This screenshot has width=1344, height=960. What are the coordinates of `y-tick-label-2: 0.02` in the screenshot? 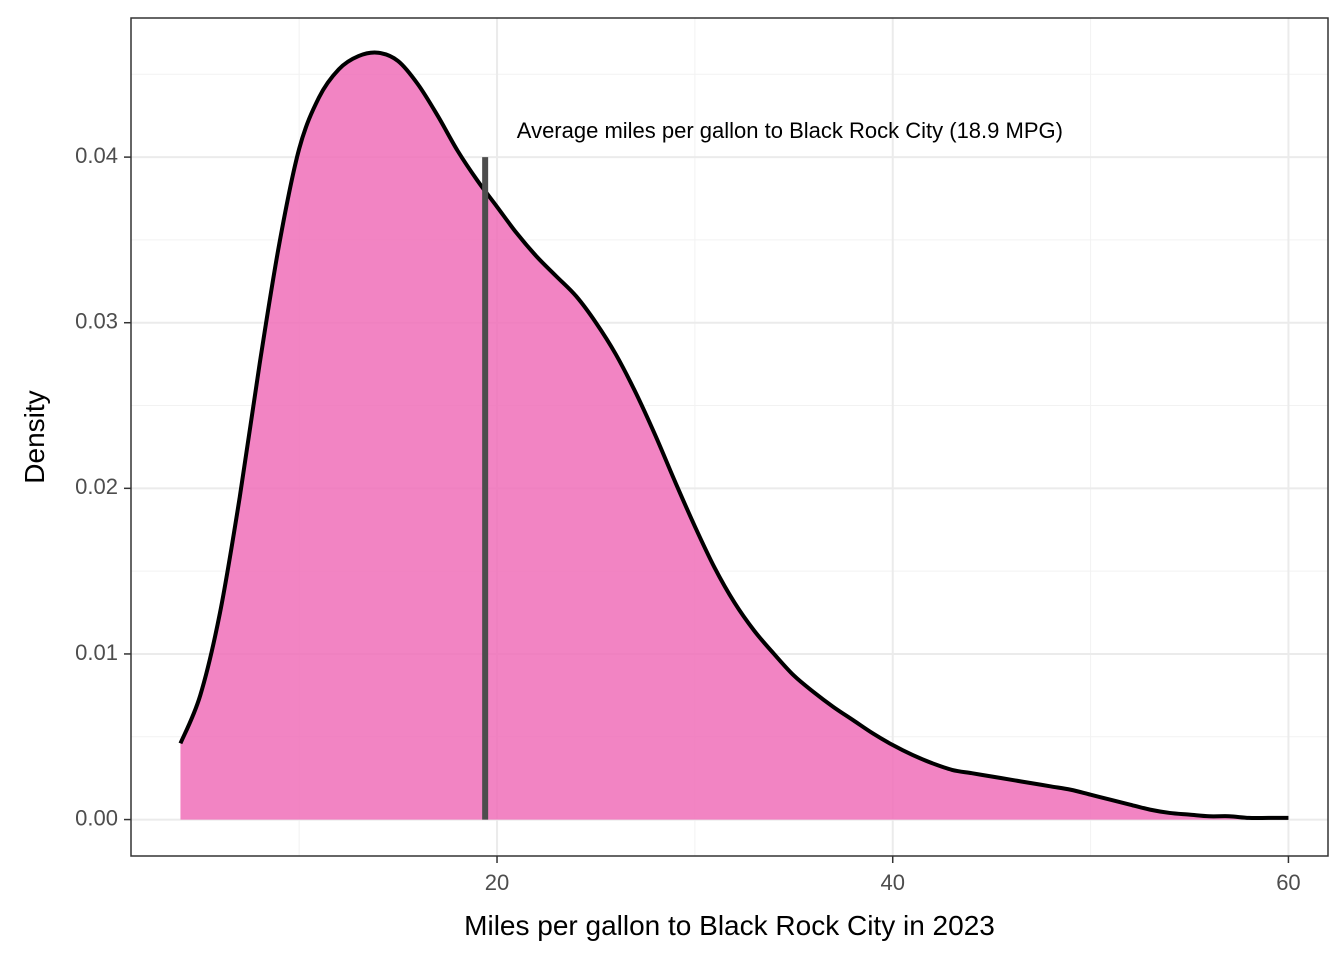 It's located at (96, 486).